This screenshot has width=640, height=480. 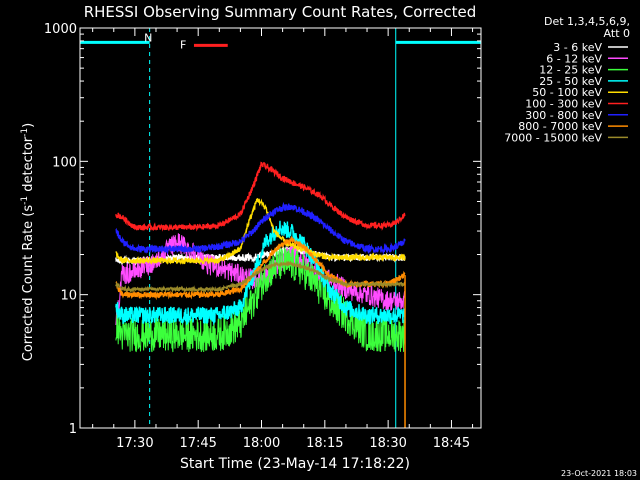 What do you see at coordinates (197, 443) in the screenshot?
I see `x-tick-label: 17:45` at bounding box center [197, 443].